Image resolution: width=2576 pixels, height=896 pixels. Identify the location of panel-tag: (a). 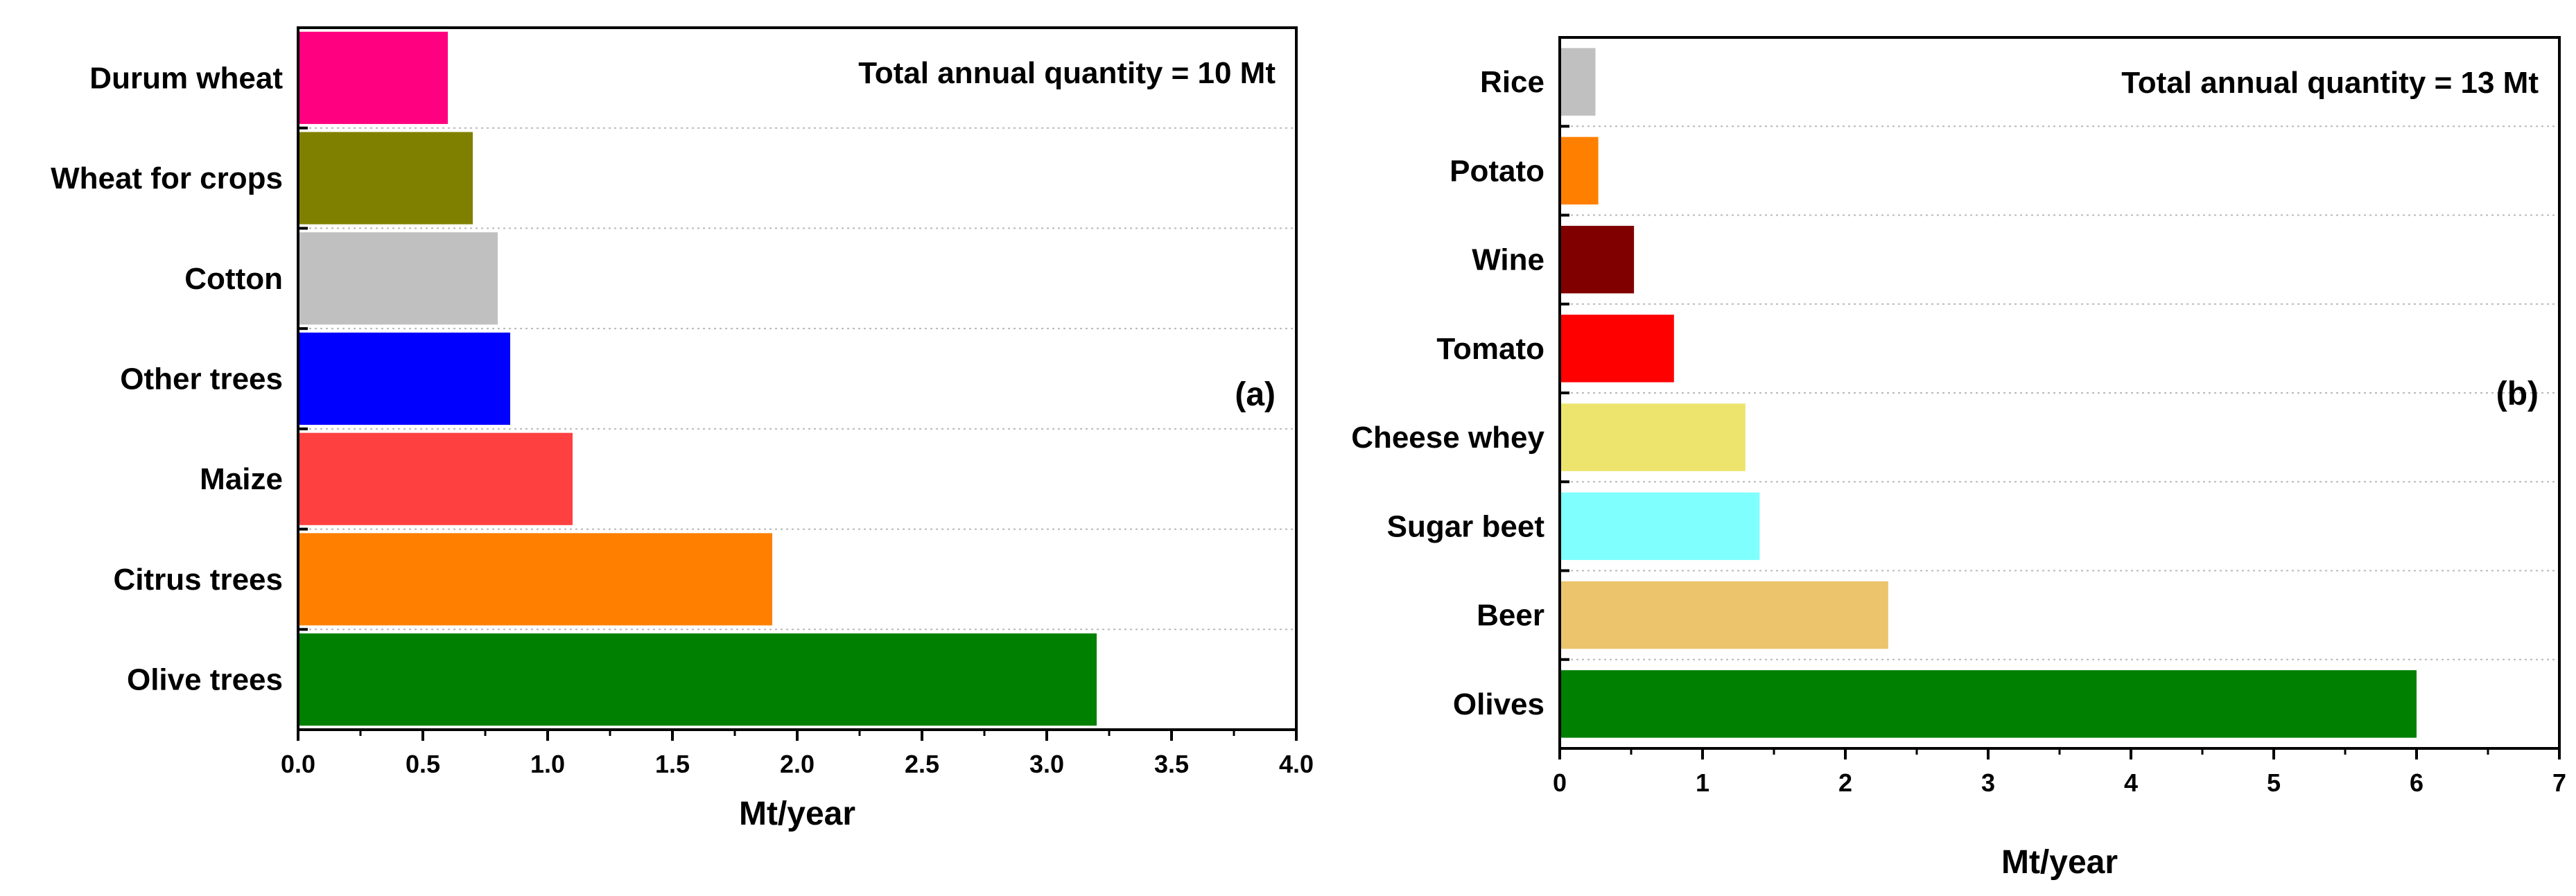
(1255, 395).